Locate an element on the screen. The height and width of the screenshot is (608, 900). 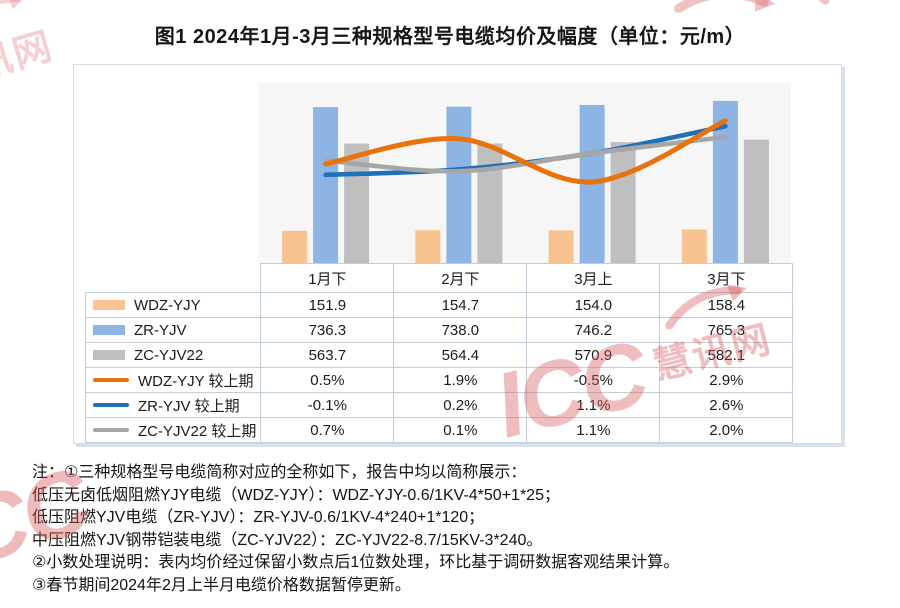
table-row: ZR-YJV 较上期 -0.1% 0.2% 1.1% 2.6% is located at coordinates (439, 405).